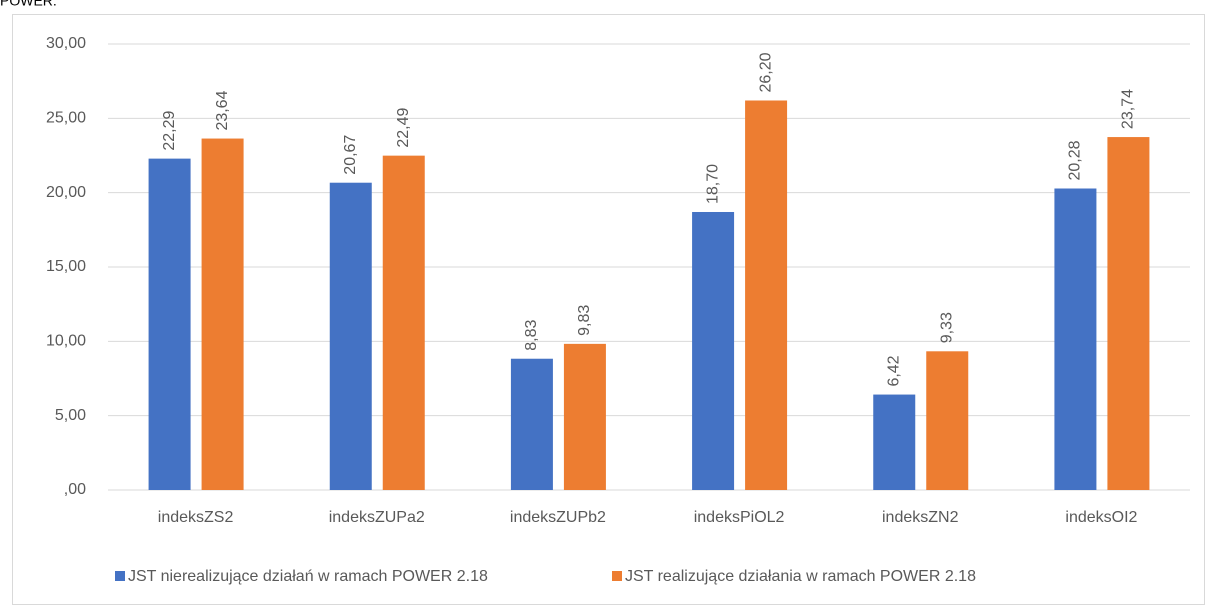 The image size is (1209, 606). Describe the element at coordinates (920, 517) in the screenshot. I see `x-tick-label: indeksZN2` at that location.